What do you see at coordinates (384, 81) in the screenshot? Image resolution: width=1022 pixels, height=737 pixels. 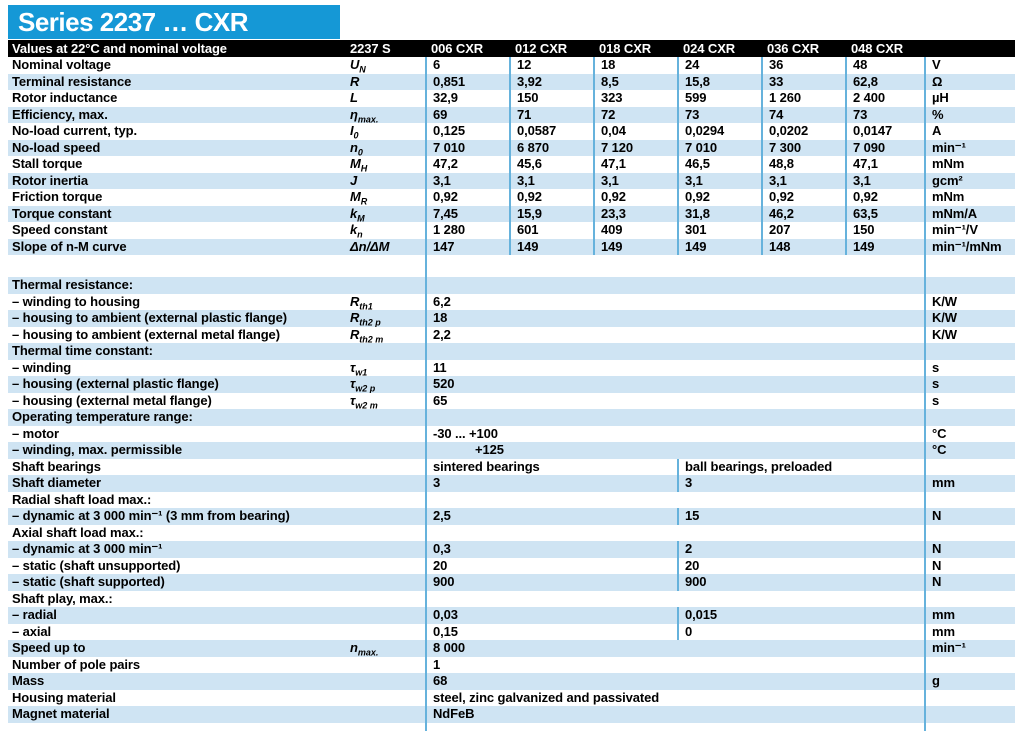 I see `row-symbol: R` at bounding box center [384, 81].